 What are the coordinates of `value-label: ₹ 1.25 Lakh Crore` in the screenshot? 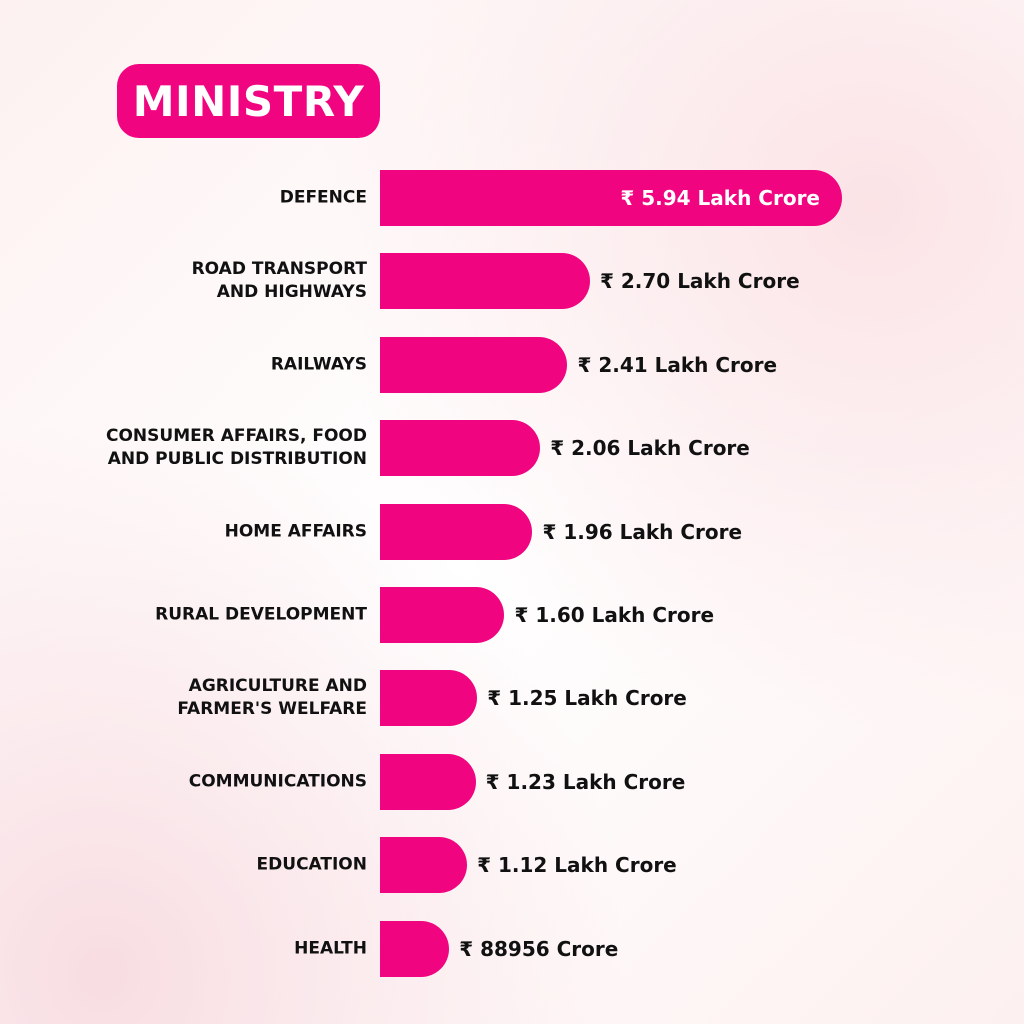 It's located at (587, 698).